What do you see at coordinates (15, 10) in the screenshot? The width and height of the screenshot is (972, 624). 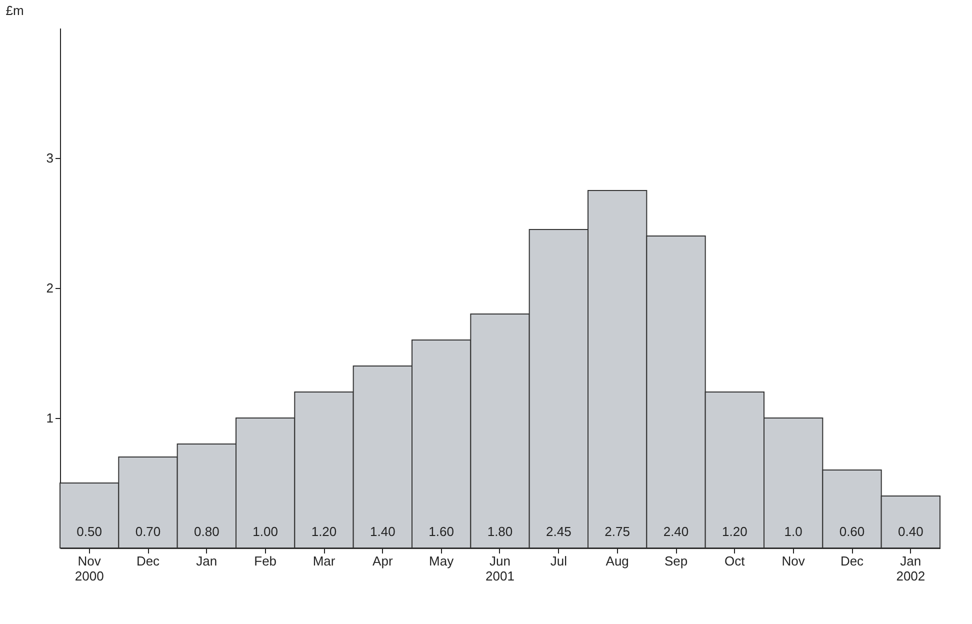 I see `y-axis-title: £m` at bounding box center [15, 10].